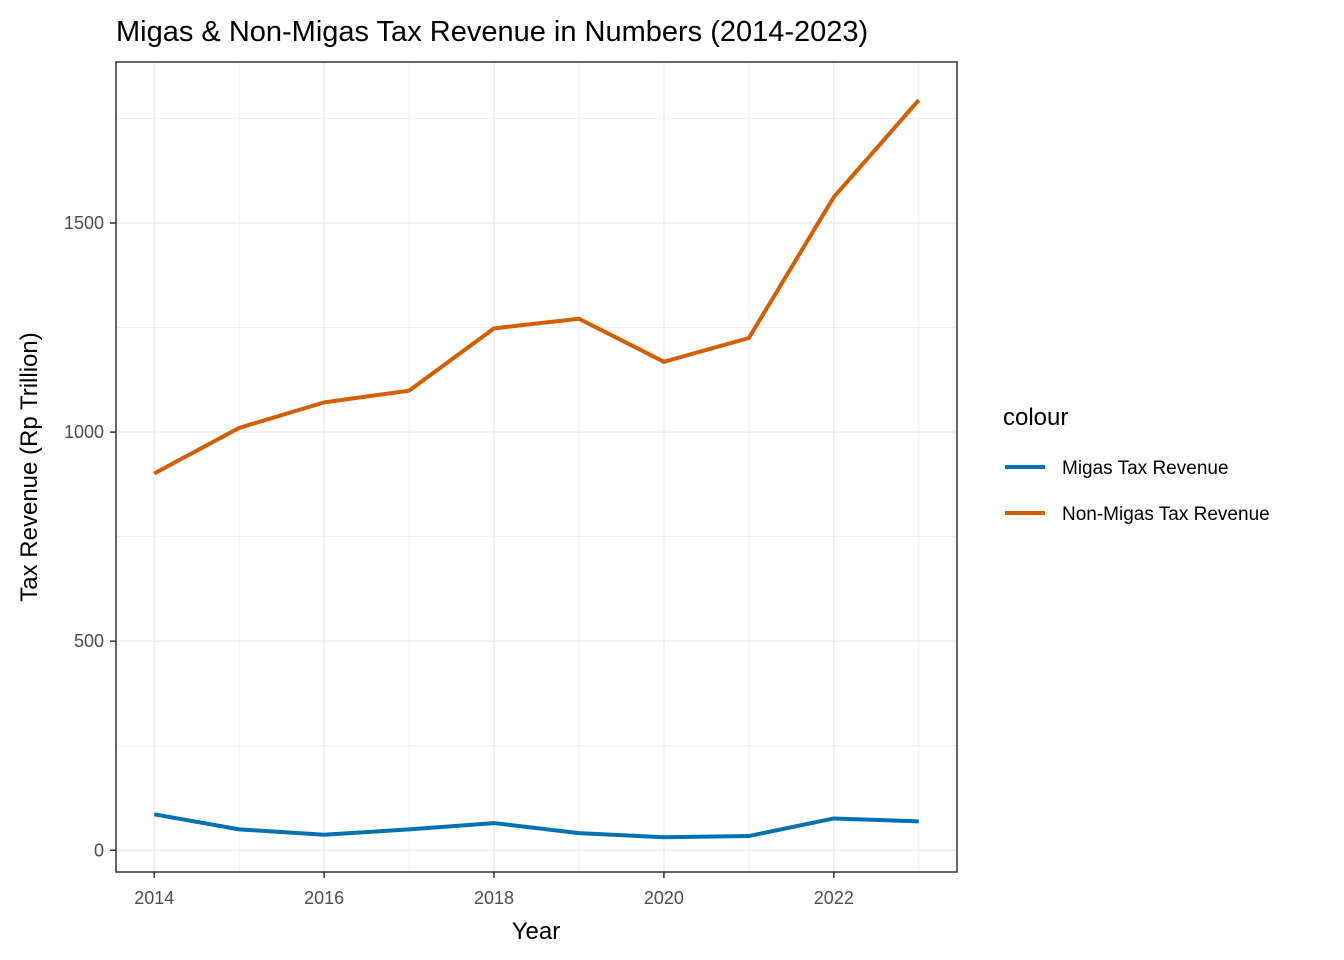 Image resolution: width=1344 pixels, height=960 pixels. Describe the element at coordinates (29, 466) in the screenshot. I see `y-axis-title: Tax Revenue (Rp Trillion)` at that location.